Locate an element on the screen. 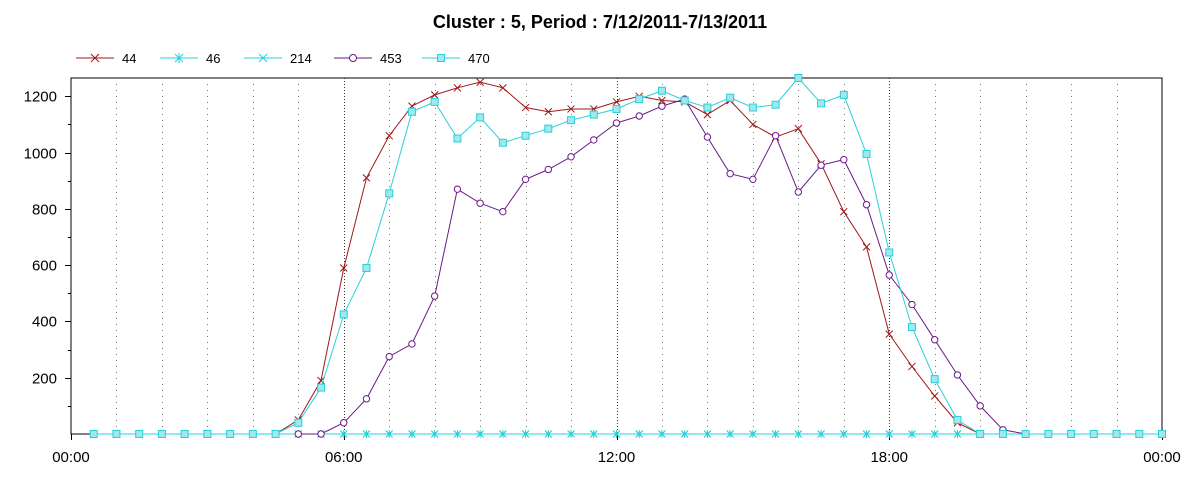 The image size is (1200, 480). legend-label-470: 470 is located at coordinates (479, 58).